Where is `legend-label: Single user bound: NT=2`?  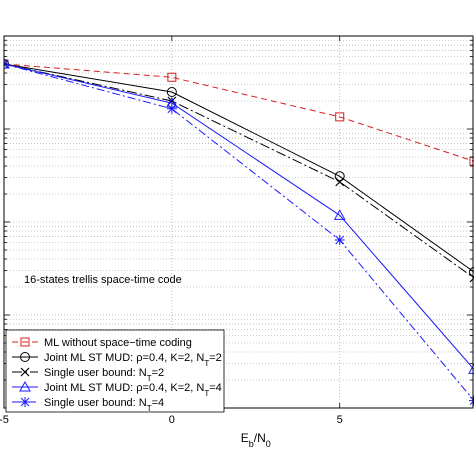 legend-label: Single user bound: NT=2 is located at coordinates (104, 375).